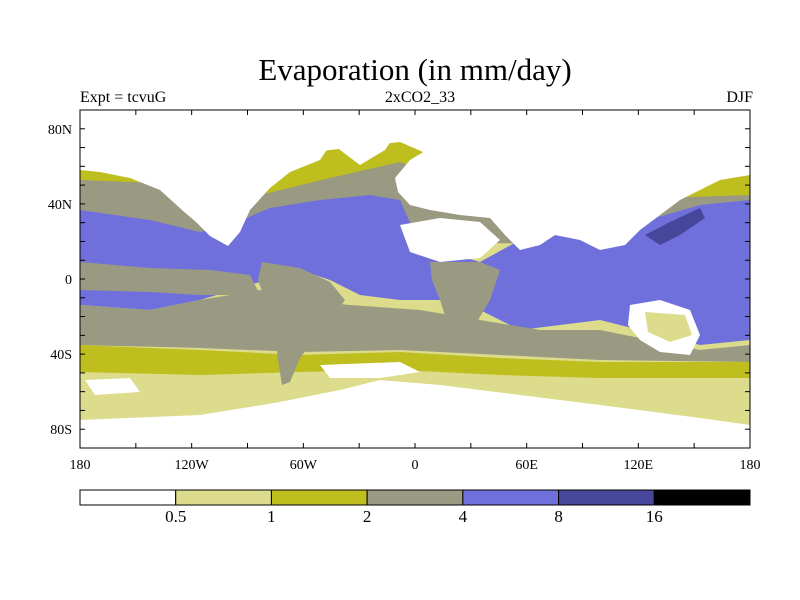 Image resolution: width=800 pixels, height=600 pixels. I want to click on fill-south-pacific-low, so click(112, 386).